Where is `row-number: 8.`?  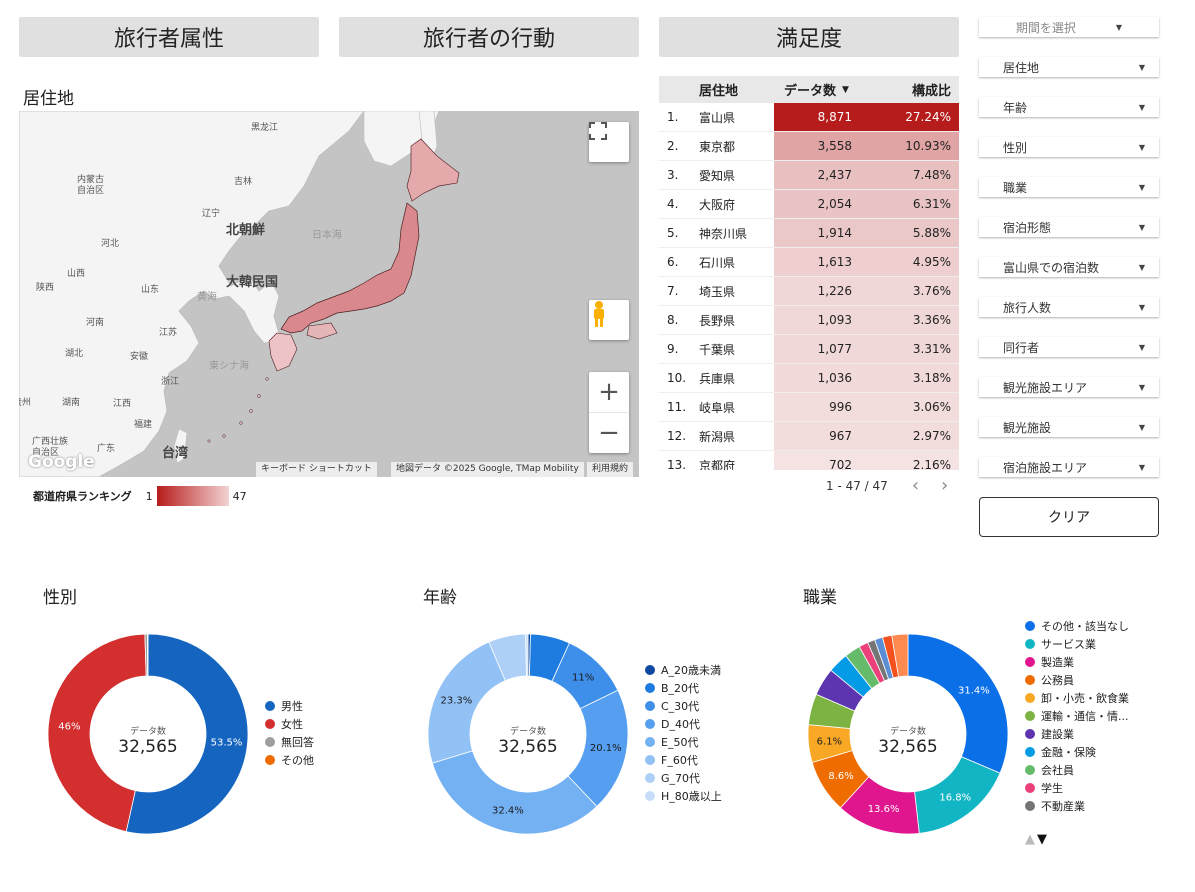
row-number: 8. is located at coordinates (673, 320).